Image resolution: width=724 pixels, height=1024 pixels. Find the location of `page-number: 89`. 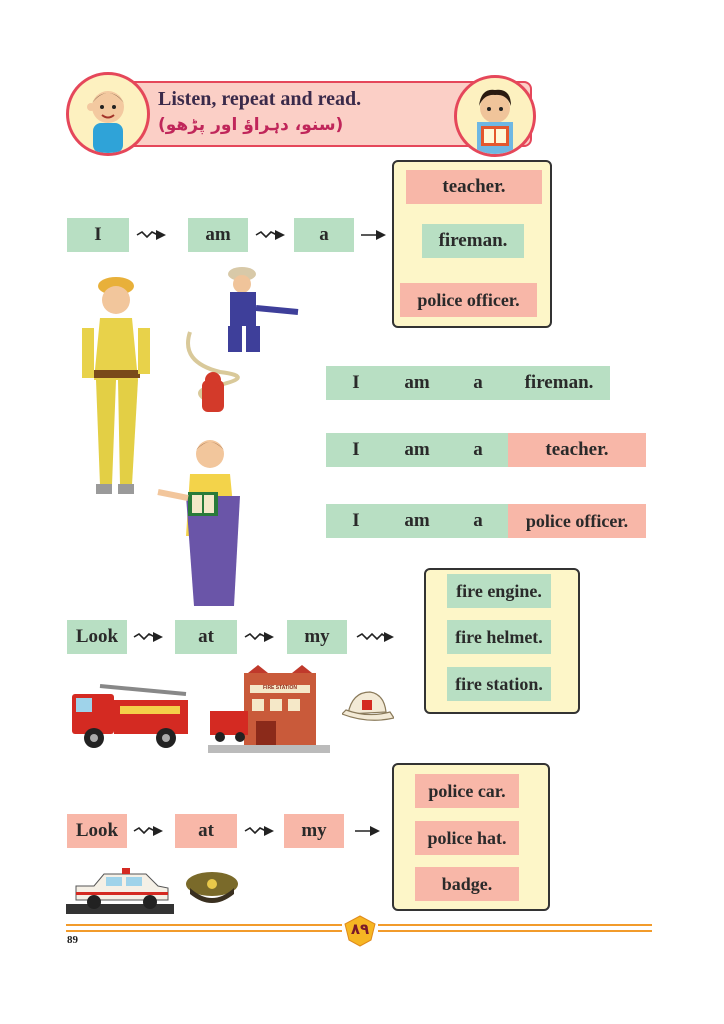

page-number: 89 is located at coordinates (72, 940).